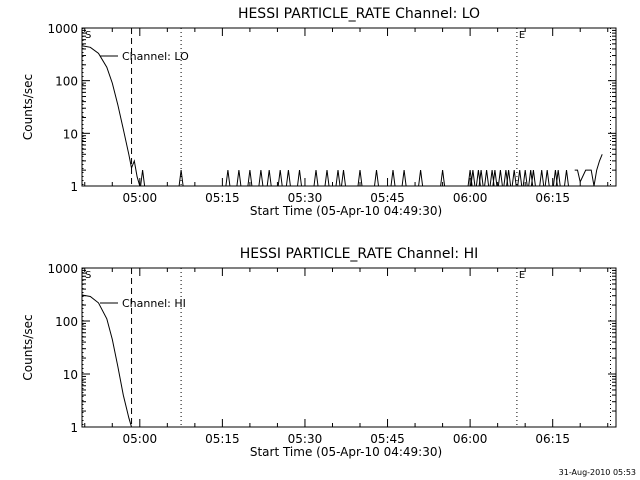 The width and height of the screenshot is (640, 480). What do you see at coordinates (155, 56) in the screenshot?
I see `legend-label: Channel: LO` at bounding box center [155, 56].